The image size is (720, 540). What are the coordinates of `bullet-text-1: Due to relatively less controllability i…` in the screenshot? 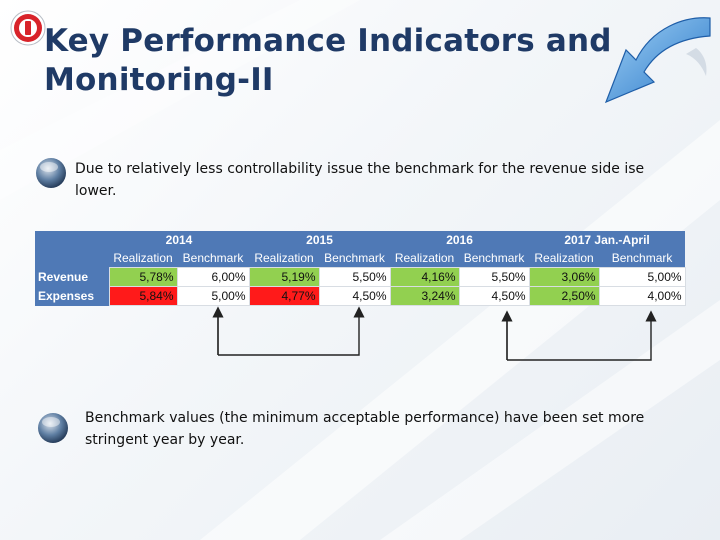 It's located at (360, 180).